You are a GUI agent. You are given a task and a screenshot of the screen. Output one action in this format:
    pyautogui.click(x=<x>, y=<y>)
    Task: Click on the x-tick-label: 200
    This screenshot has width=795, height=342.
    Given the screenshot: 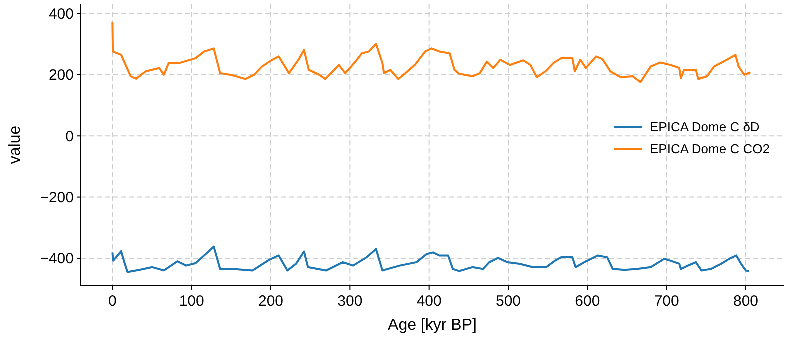 What is the action you would take?
    pyautogui.click(x=271, y=301)
    